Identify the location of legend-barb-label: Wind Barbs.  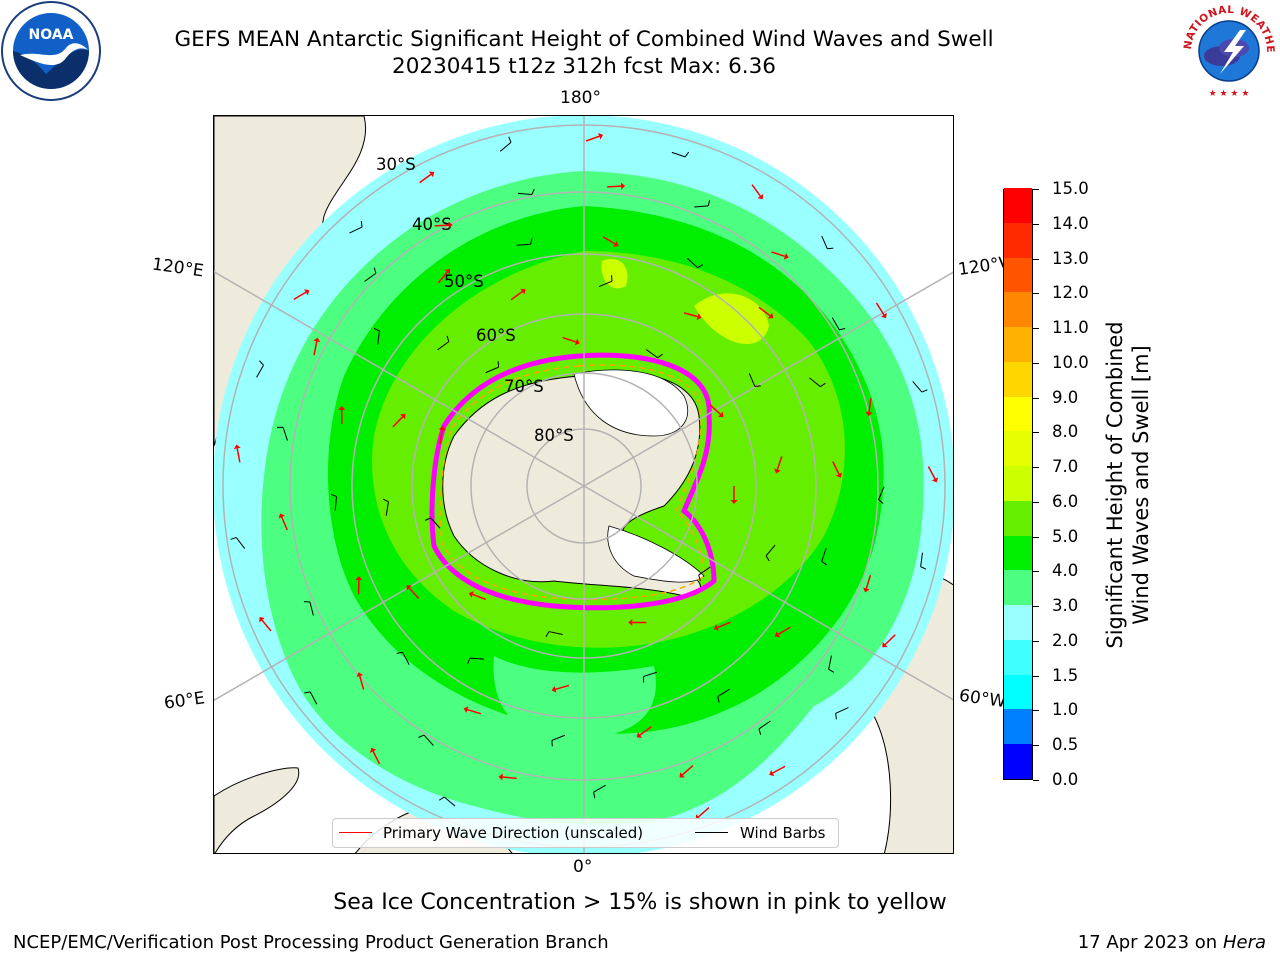
(783, 833).